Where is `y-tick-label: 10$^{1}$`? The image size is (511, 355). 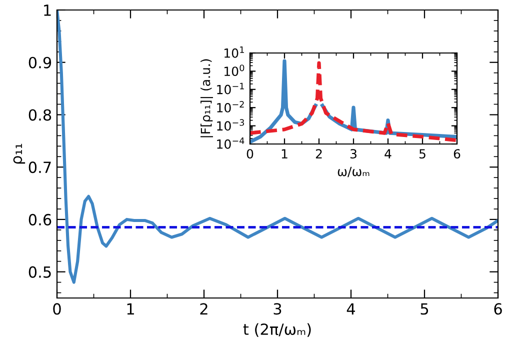
y-tick-label: 10$^{1}$ is located at coordinates (234, 52).